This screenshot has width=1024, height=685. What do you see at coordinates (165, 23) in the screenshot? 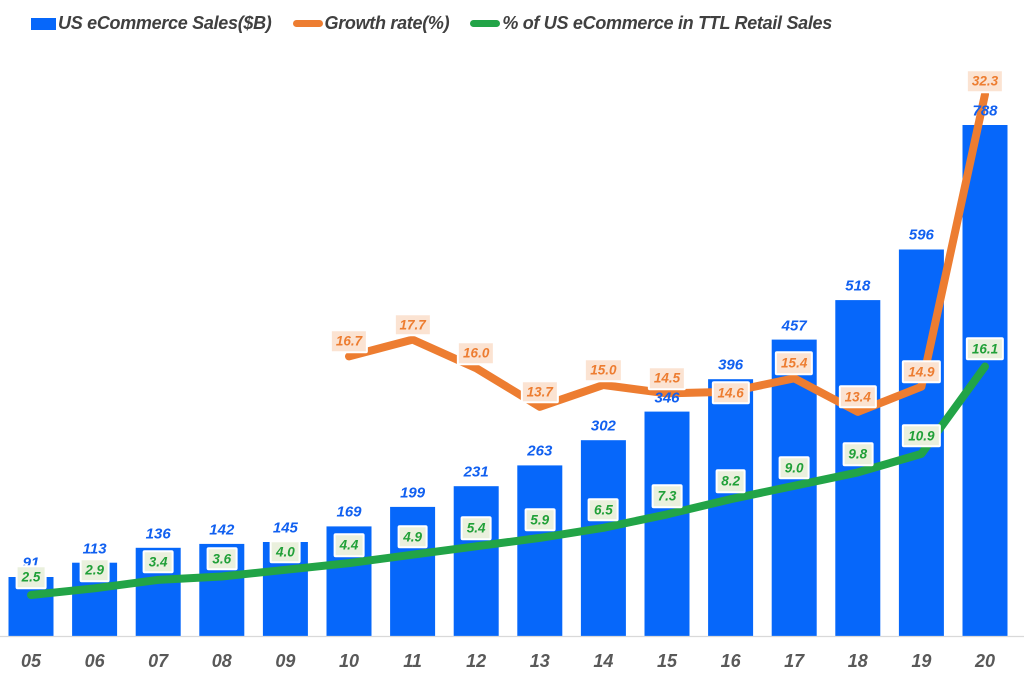
I see `legend-label-sales: US eCommerce Sales($B)` at bounding box center [165, 23].